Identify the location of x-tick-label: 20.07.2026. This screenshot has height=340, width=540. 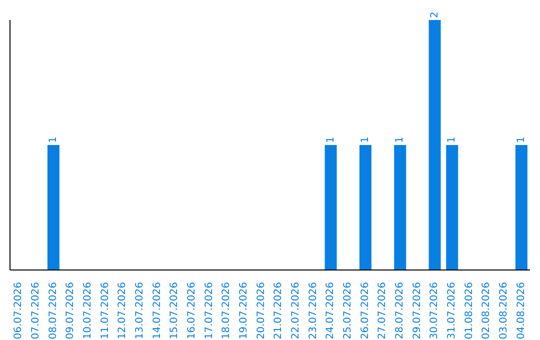
(261, 311).